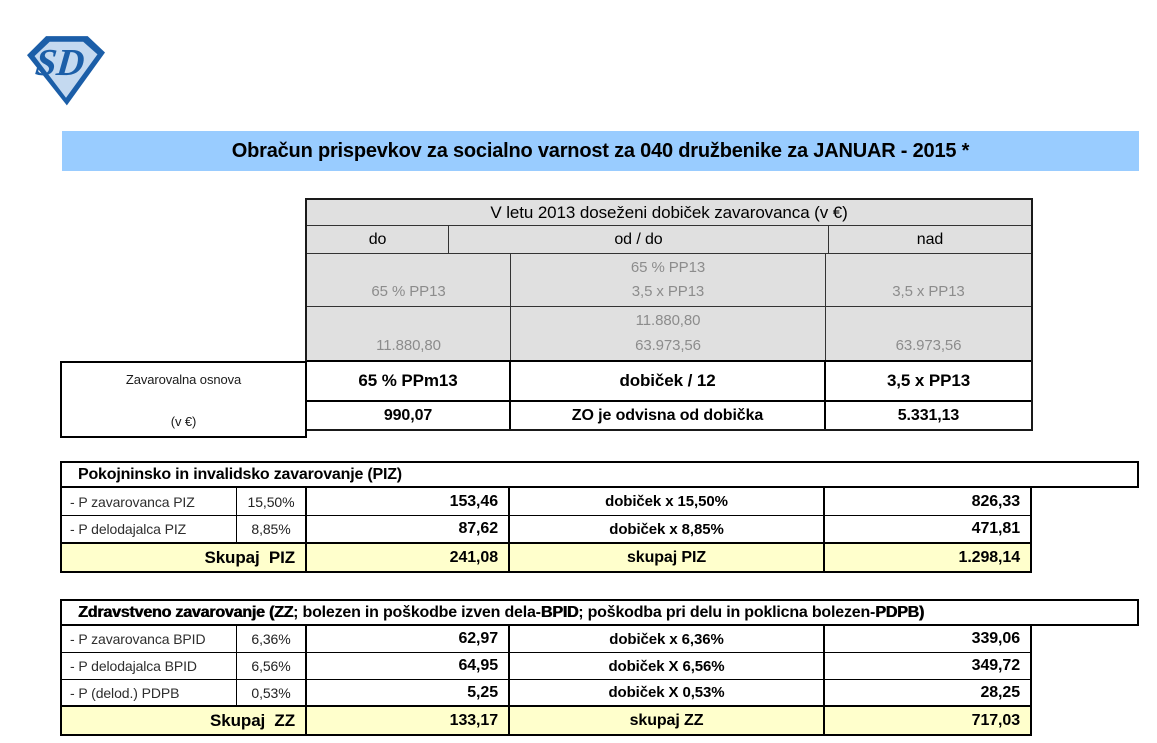 Image resolution: width=1157 pixels, height=743 pixels. I want to click on contribution-amount: 64,95, so click(408, 666).